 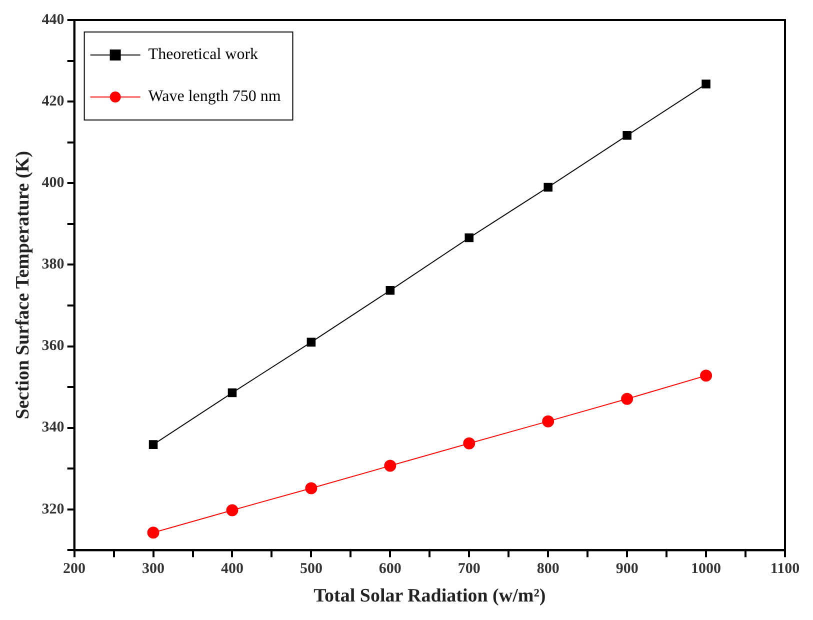 I want to click on x-tick-label: 500, so click(x=311, y=569).